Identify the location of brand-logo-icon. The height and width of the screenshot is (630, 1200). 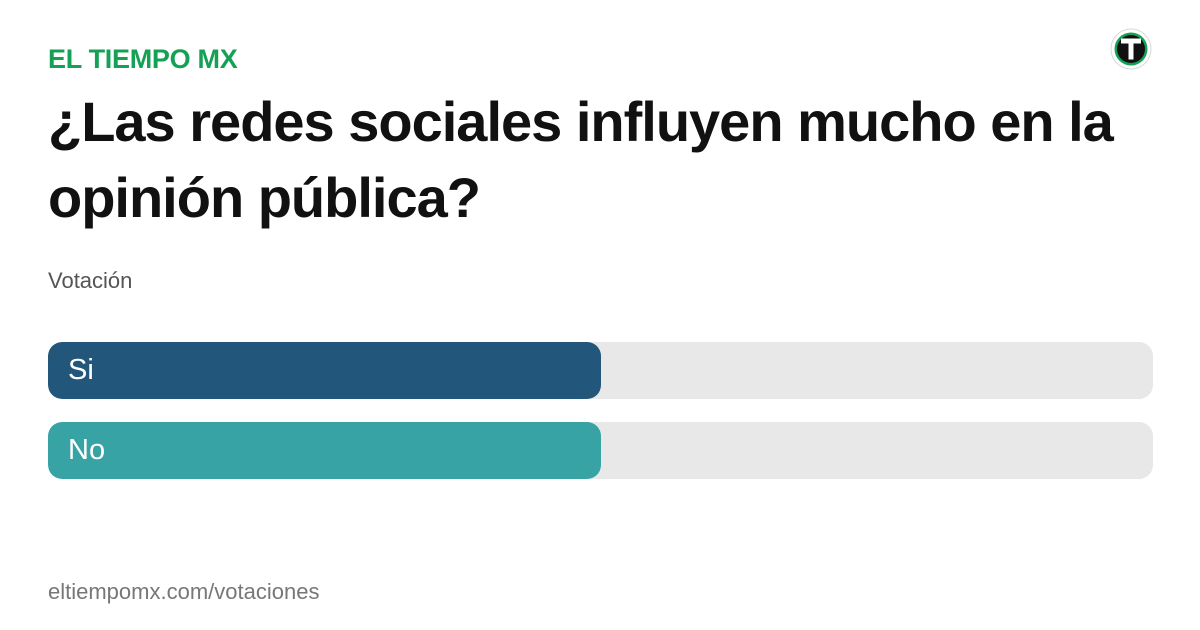
(1131, 49).